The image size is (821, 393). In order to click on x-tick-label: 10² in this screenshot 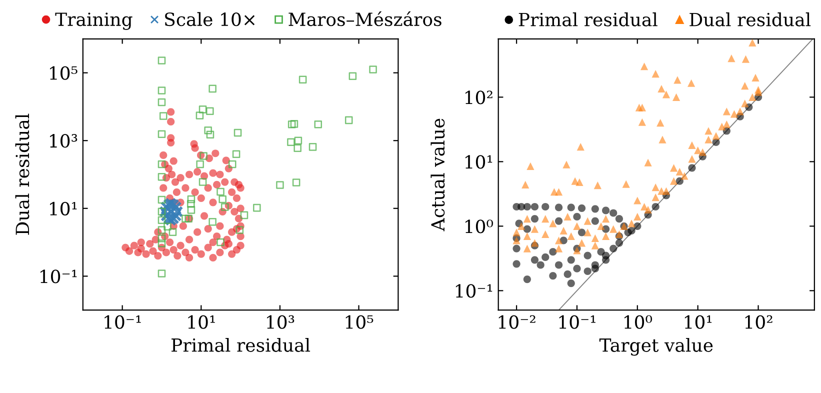, I will do `click(758, 322)`.